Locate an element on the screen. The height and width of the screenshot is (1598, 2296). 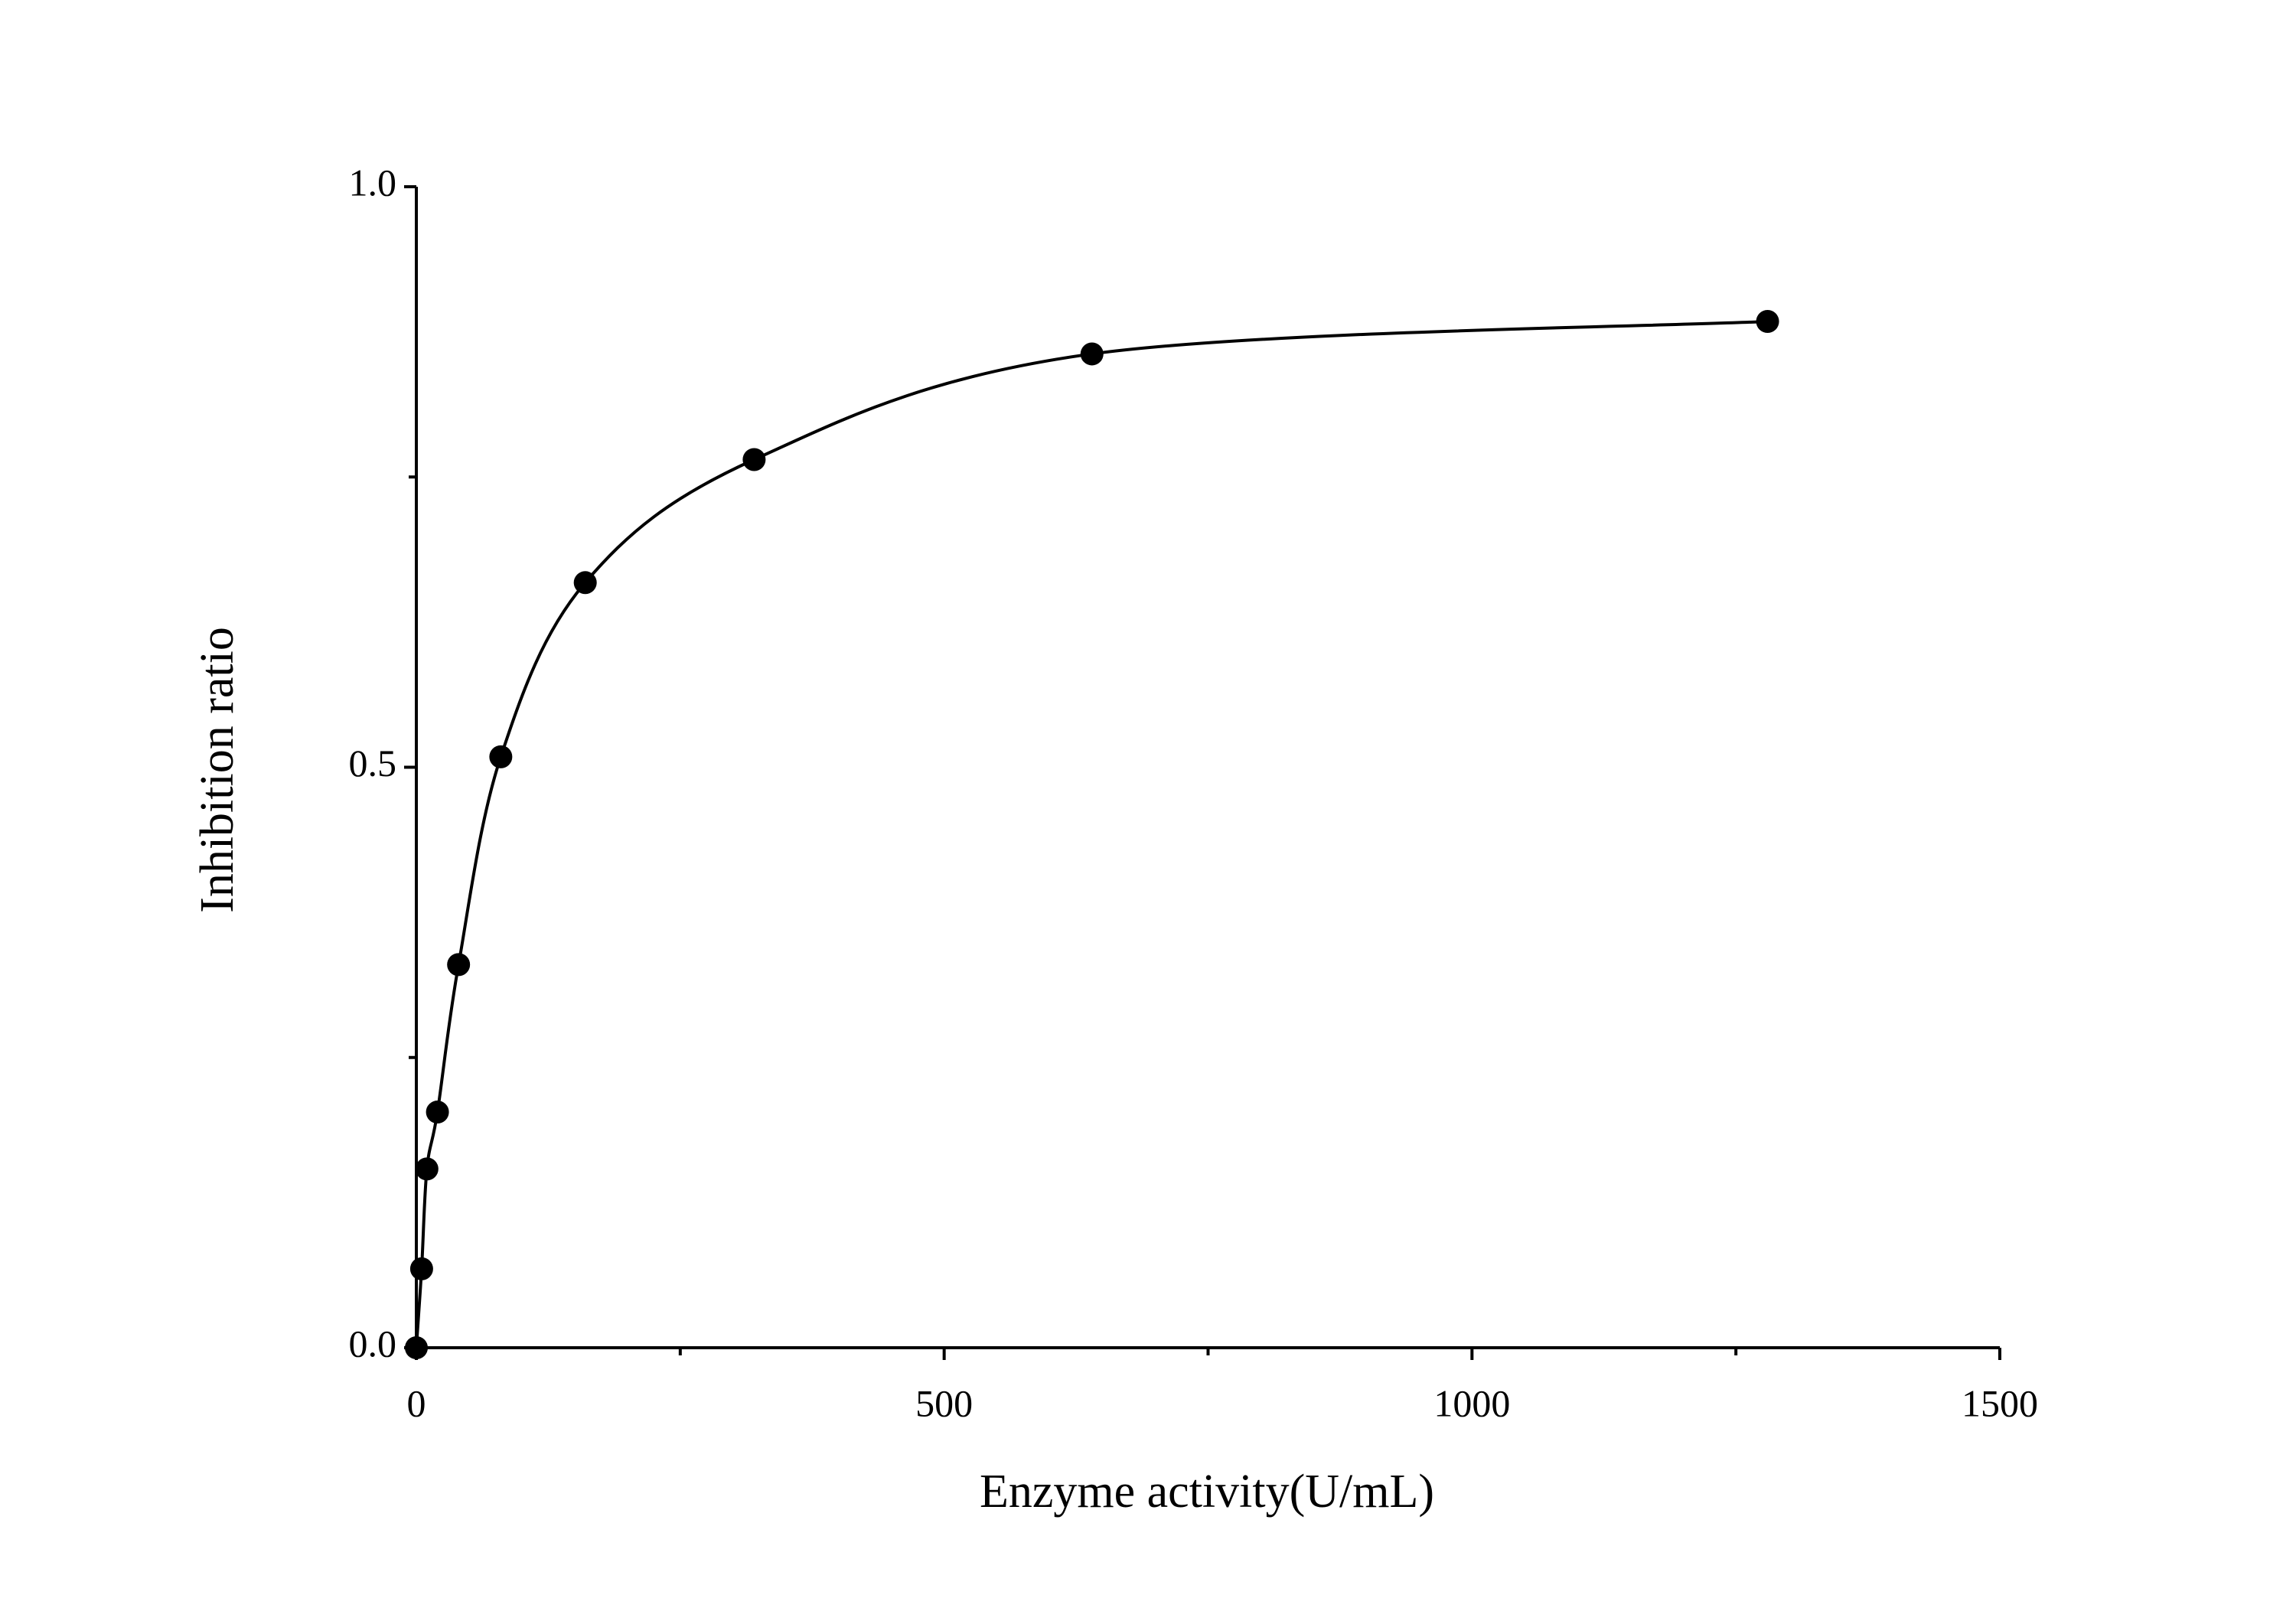
y-tick-label: 0.5 is located at coordinates (373, 763).